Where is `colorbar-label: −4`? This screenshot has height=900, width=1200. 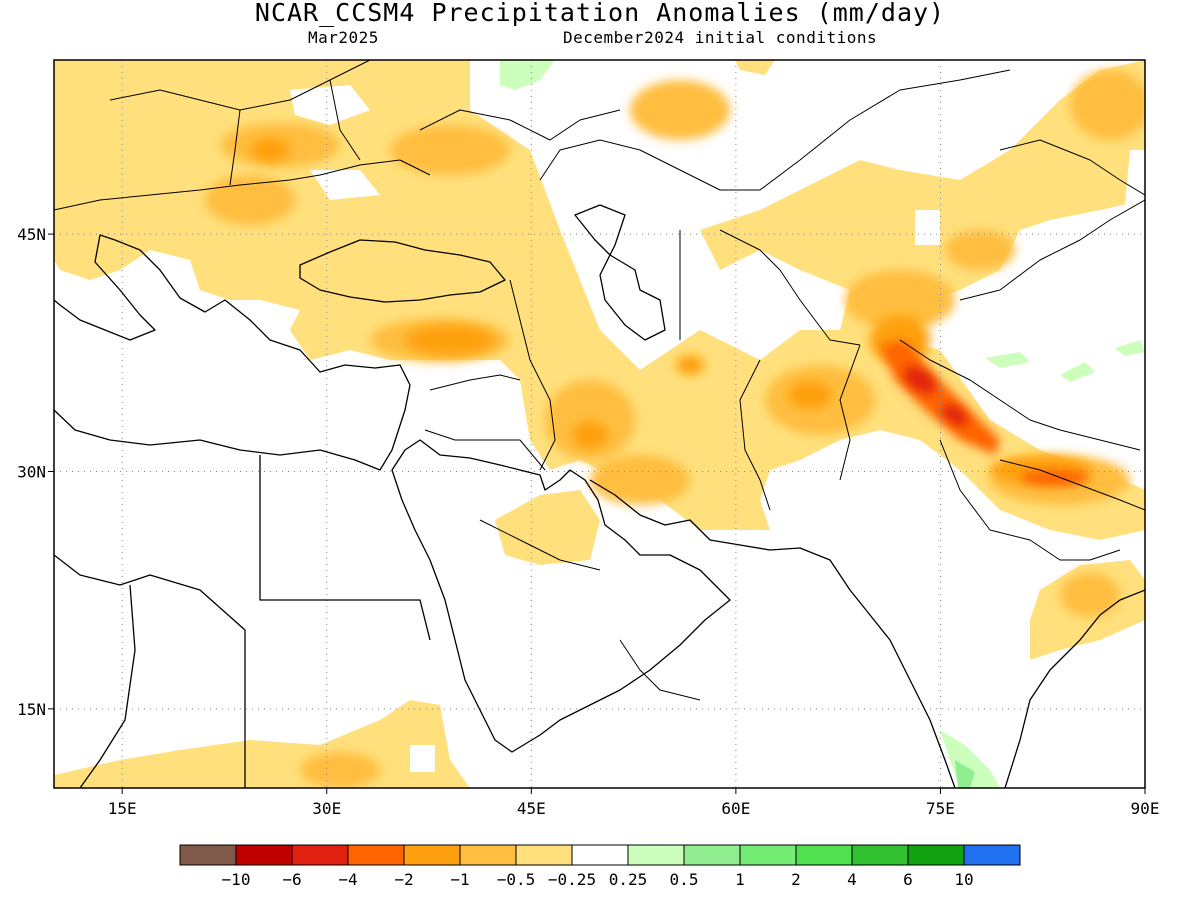
colorbar-label: −4 is located at coordinates (347, 879).